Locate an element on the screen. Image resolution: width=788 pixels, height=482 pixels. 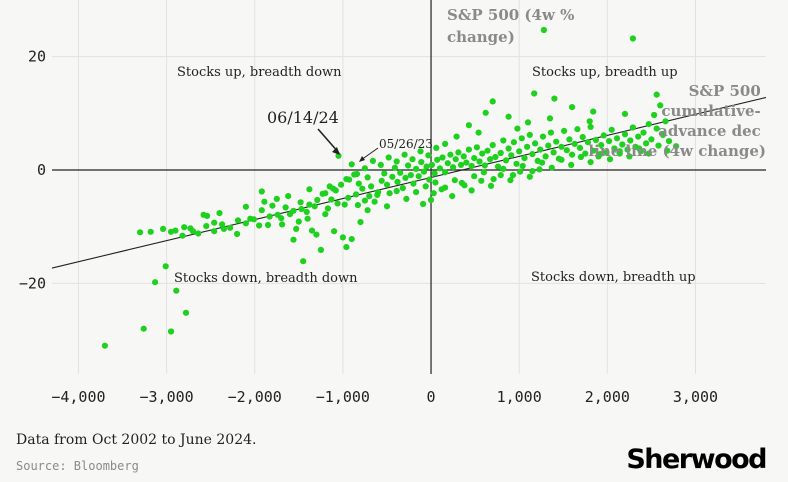
x-tick-label: −3,000 is located at coordinates (166, 397).